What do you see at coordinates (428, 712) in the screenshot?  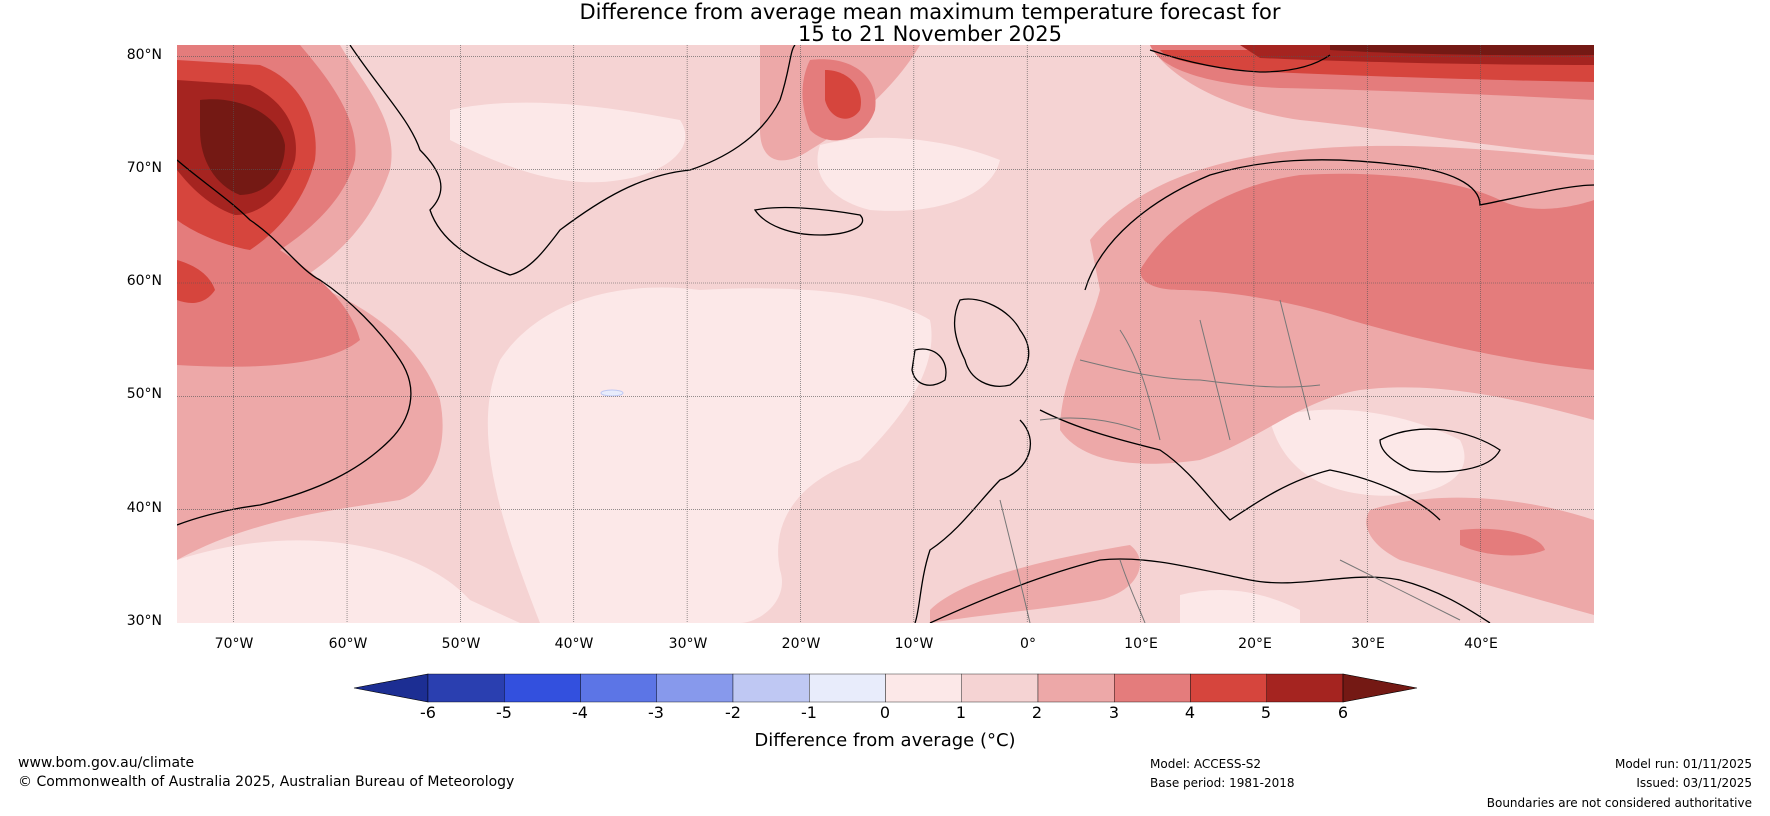 I see `colorbar-tick: -6` at bounding box center [428, 712].